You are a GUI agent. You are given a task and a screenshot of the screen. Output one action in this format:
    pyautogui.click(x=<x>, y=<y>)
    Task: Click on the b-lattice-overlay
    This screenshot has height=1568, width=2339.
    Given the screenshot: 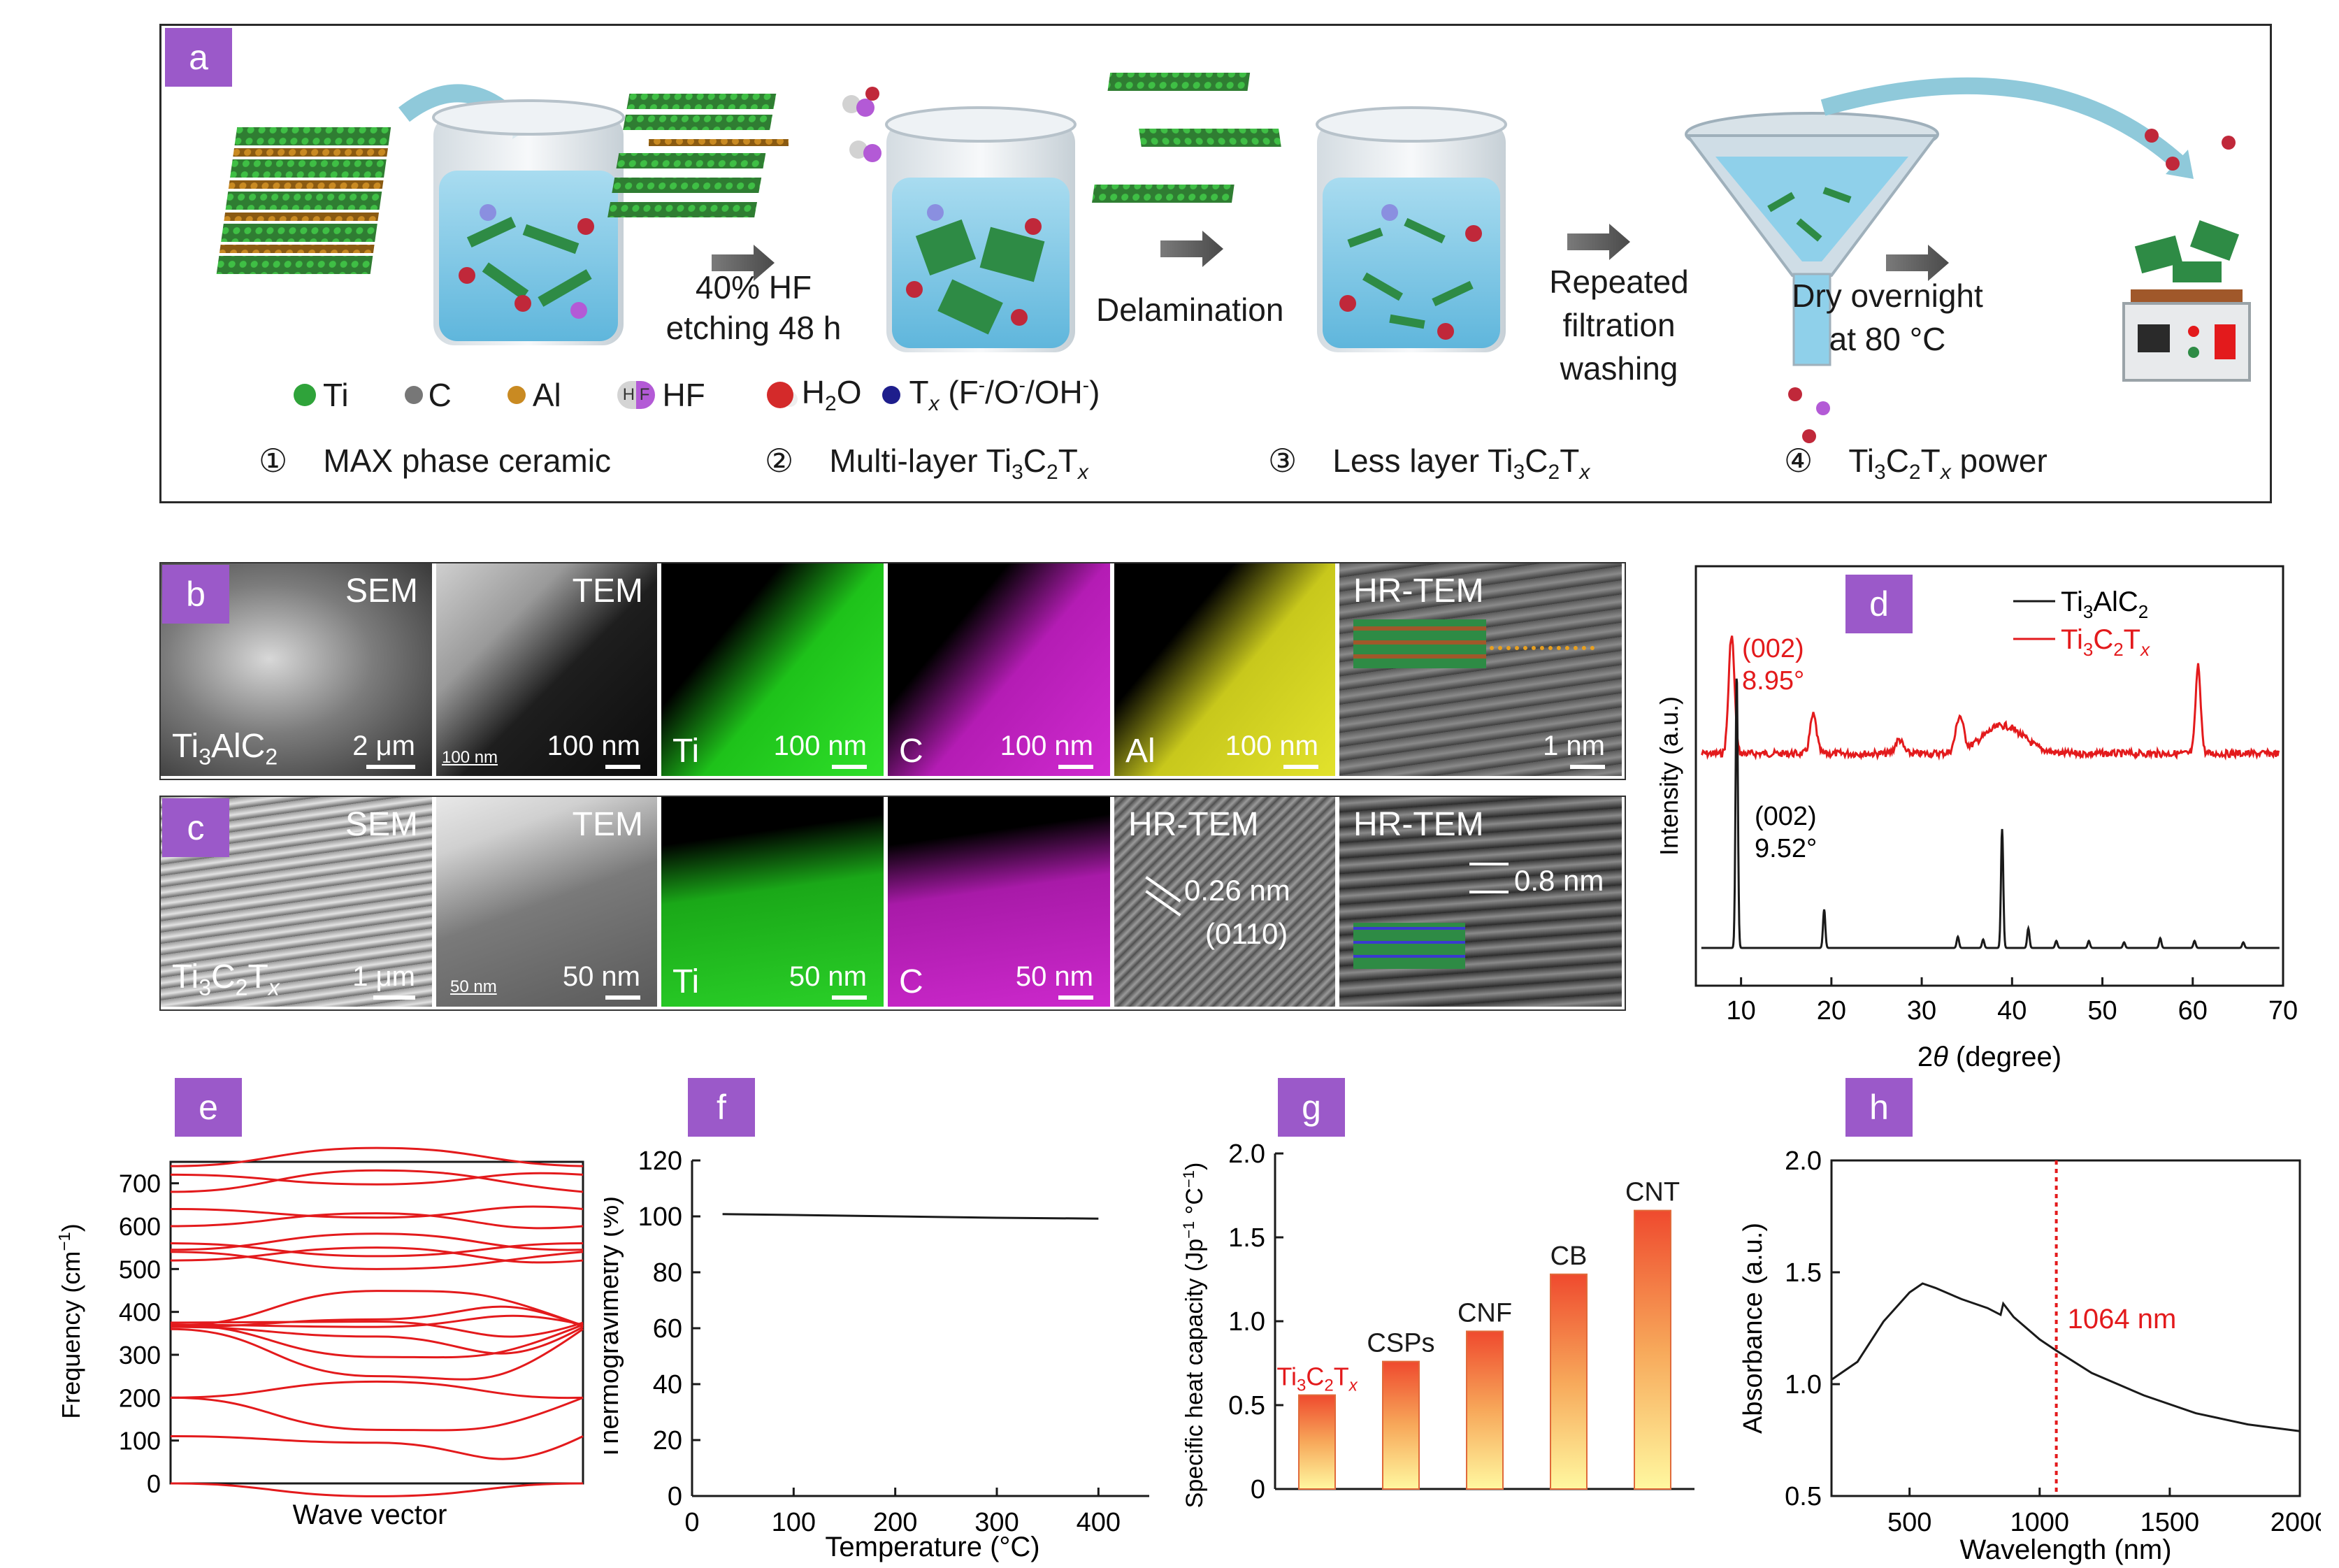 What is the action you would take?
    pyautogui.click(x=1420, y=643)
    